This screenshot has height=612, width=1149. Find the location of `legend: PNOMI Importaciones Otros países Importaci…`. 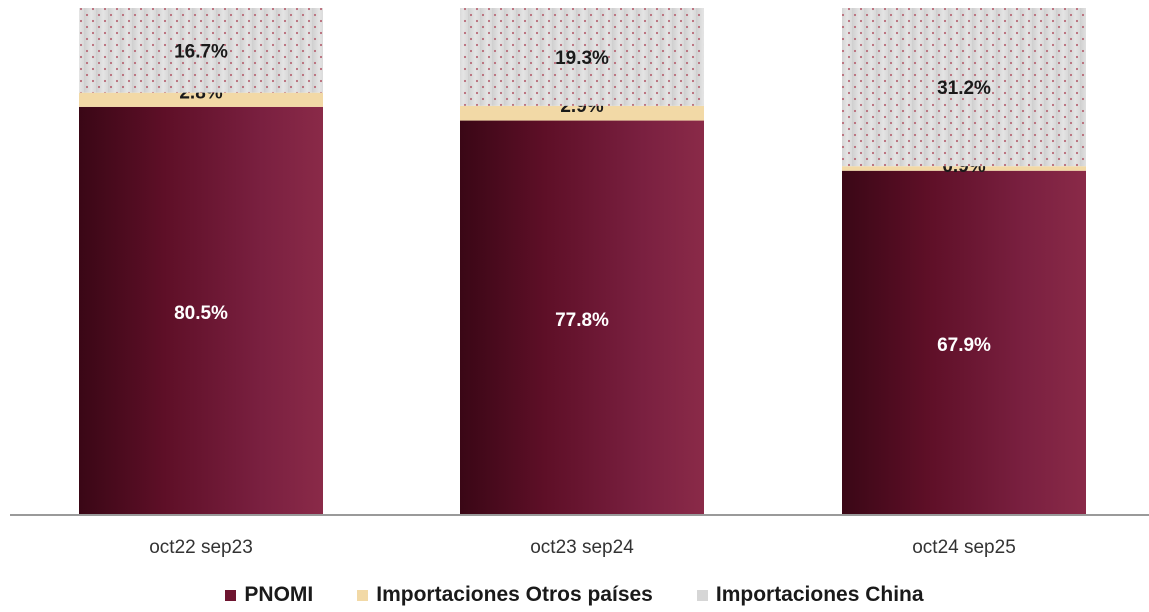

legend: PNOMI Importaciones Otros países Importaci… is located at coordinates (574, 595).